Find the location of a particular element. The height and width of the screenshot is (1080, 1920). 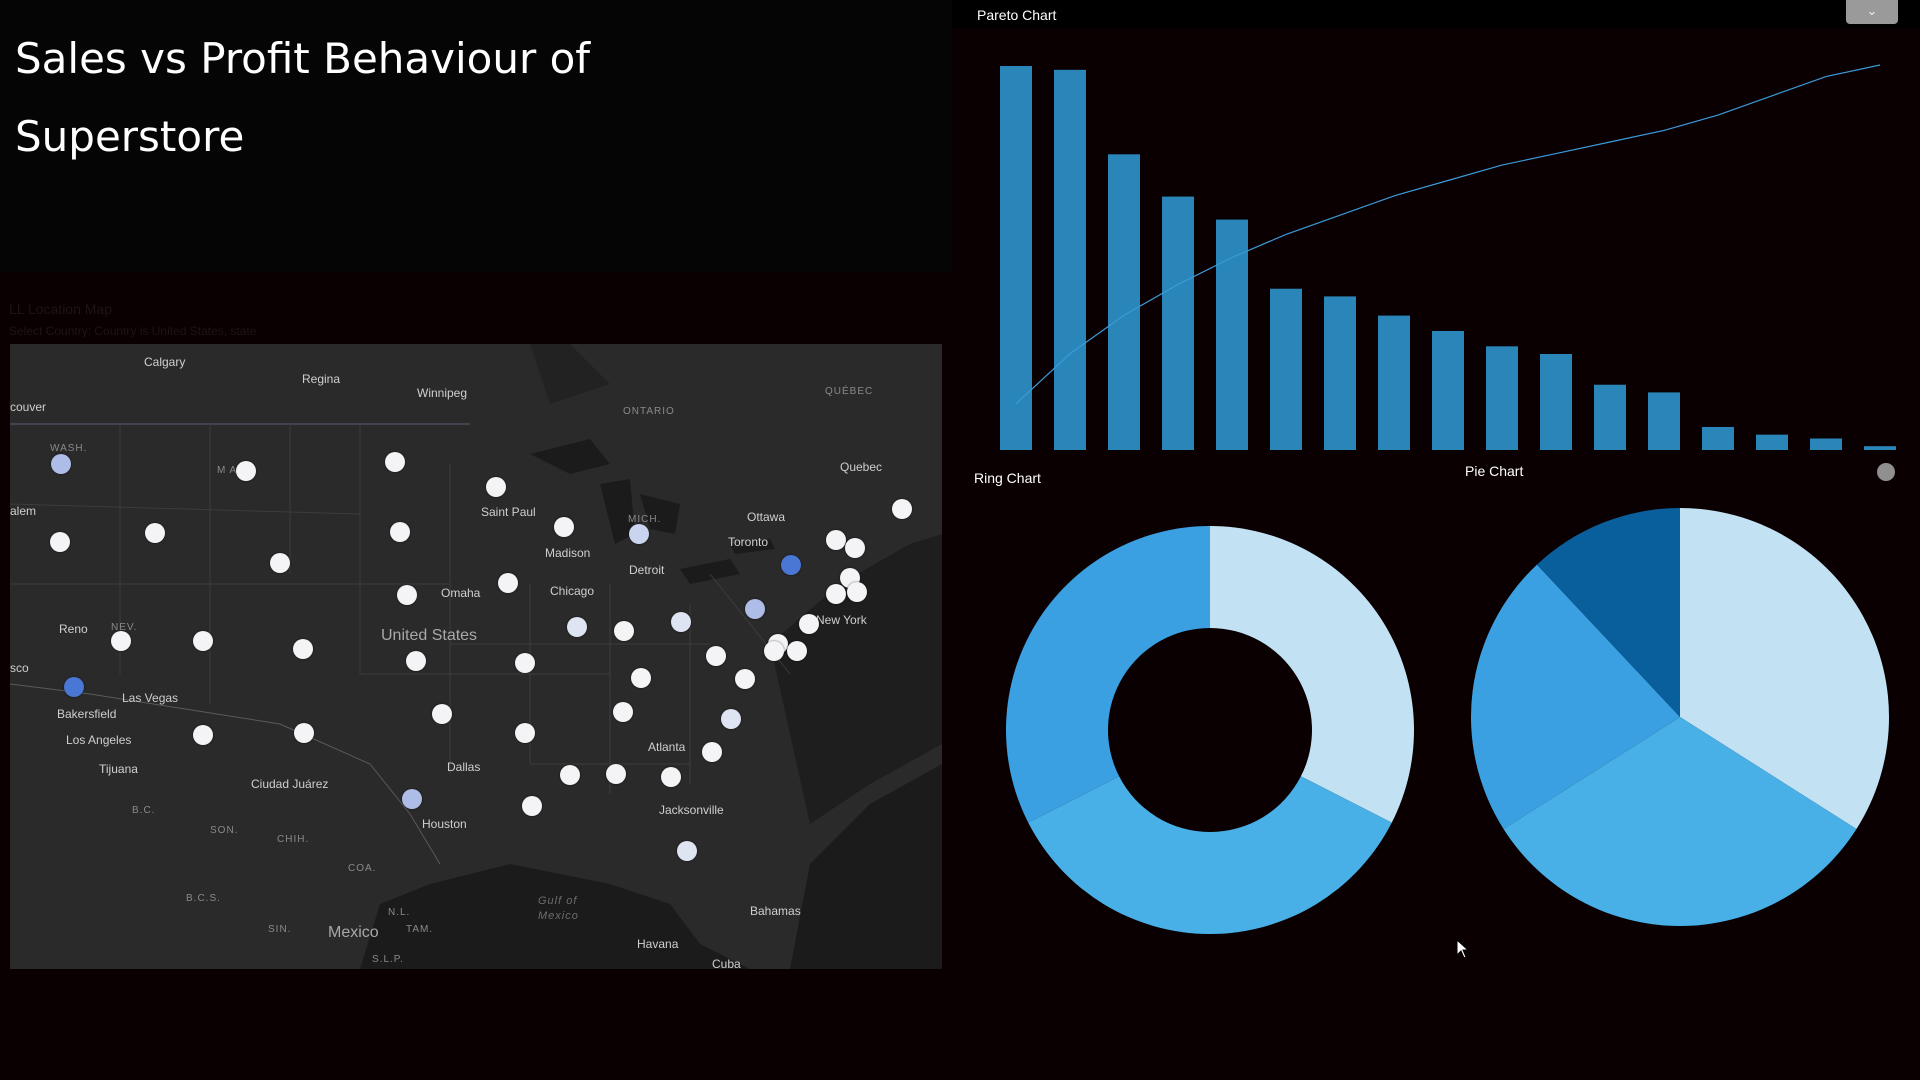

map-label-vancouver: couver is located at coordinates (28, 407).